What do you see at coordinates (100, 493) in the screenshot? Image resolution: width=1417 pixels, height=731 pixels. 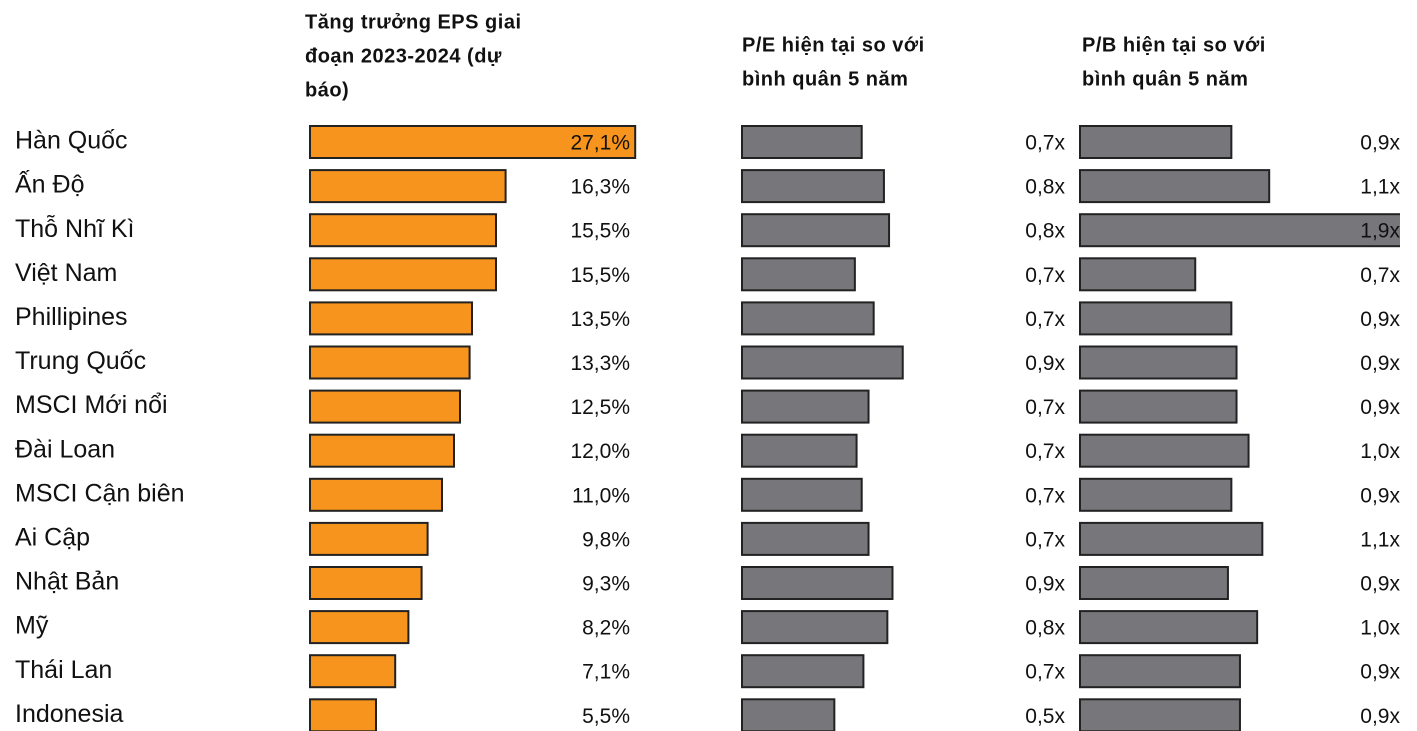 I see `category-label: MSCI Cận biên` at bounding box center [100, 493].